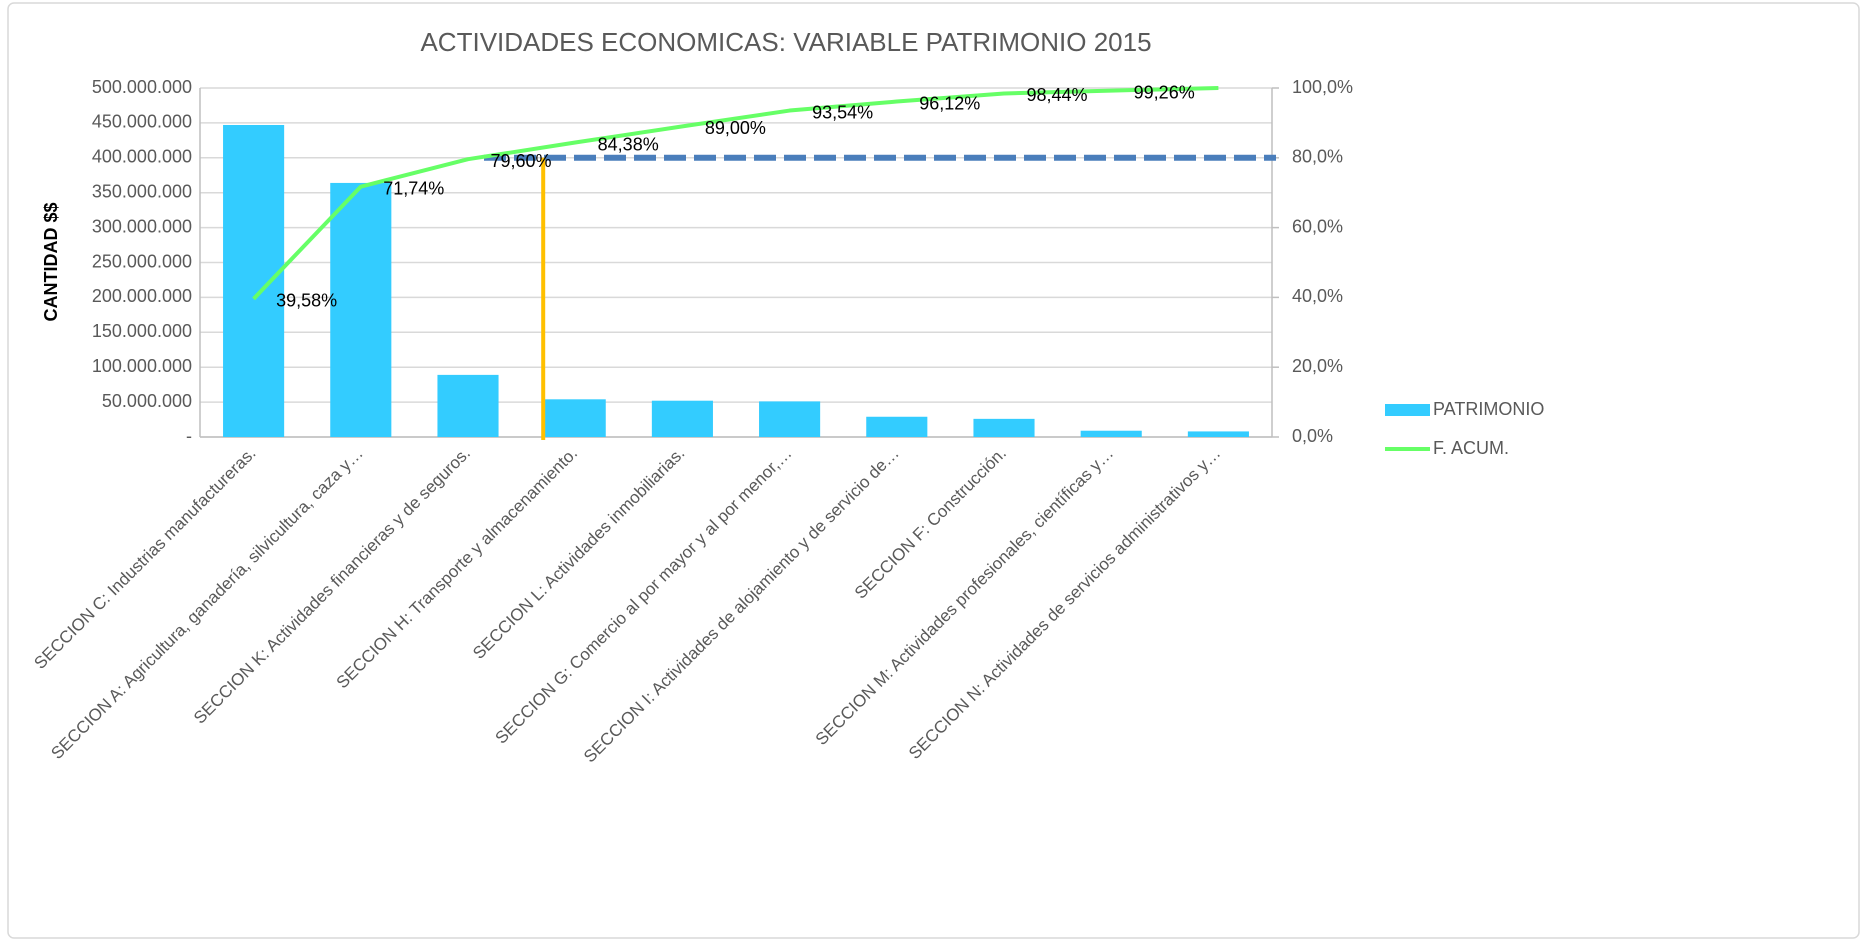  Describe the element at coordinates (1164, 92) in the screenshot. I see `data-label: 99,26%` at that location.